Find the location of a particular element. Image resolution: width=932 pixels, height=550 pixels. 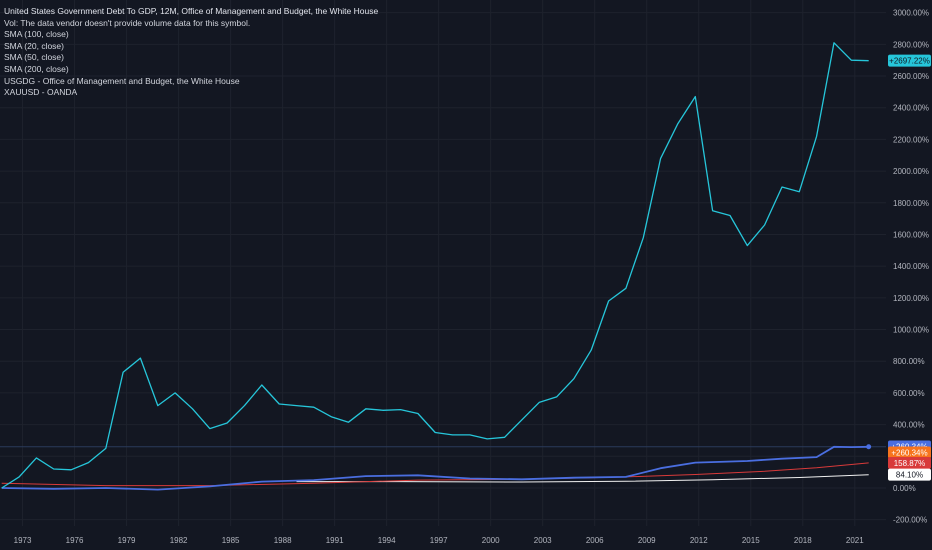

x-tick-label: 1994 is located at coordinates (387, 540).